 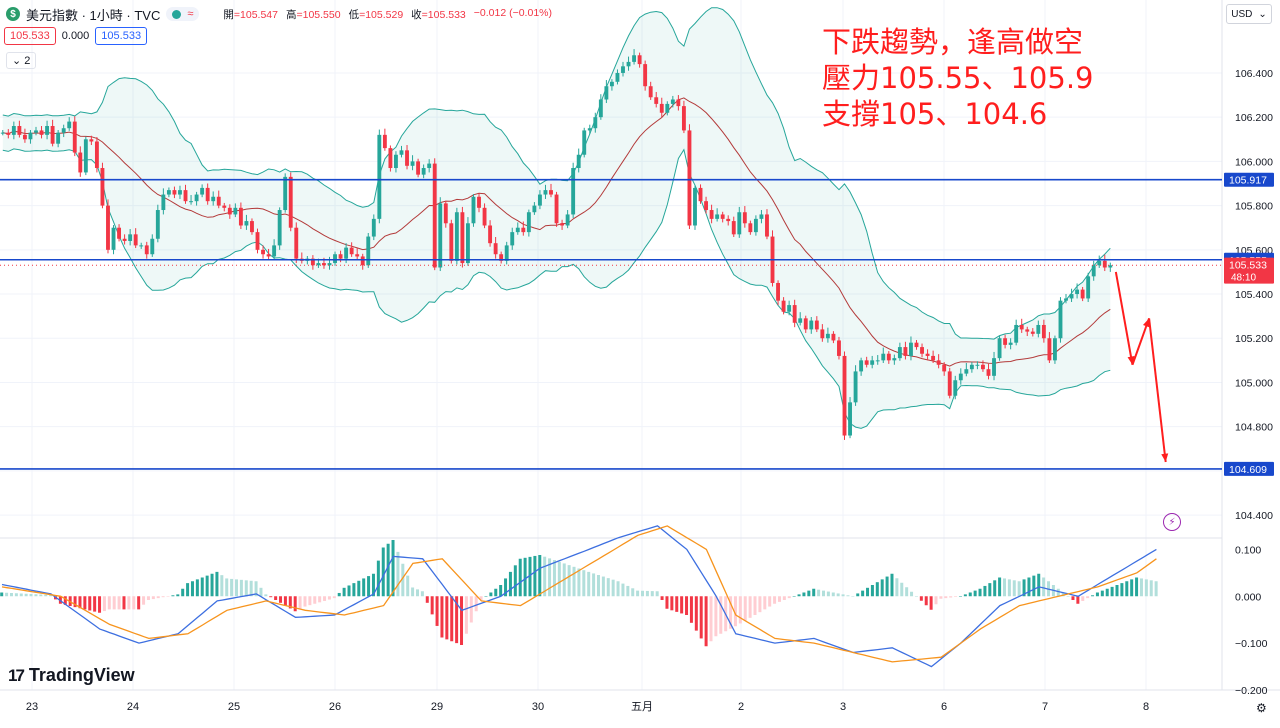 I want to click on time-tick-label: 25, so click(x=234, y=707).